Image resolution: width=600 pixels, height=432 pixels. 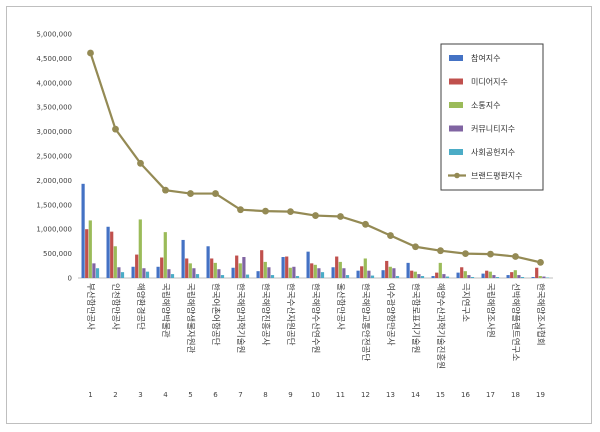 What do you see at coordinates (365, 322) in the screenshot?
I see `category-label: 한국해양교통안전공단` at bounding box center [365, 322].